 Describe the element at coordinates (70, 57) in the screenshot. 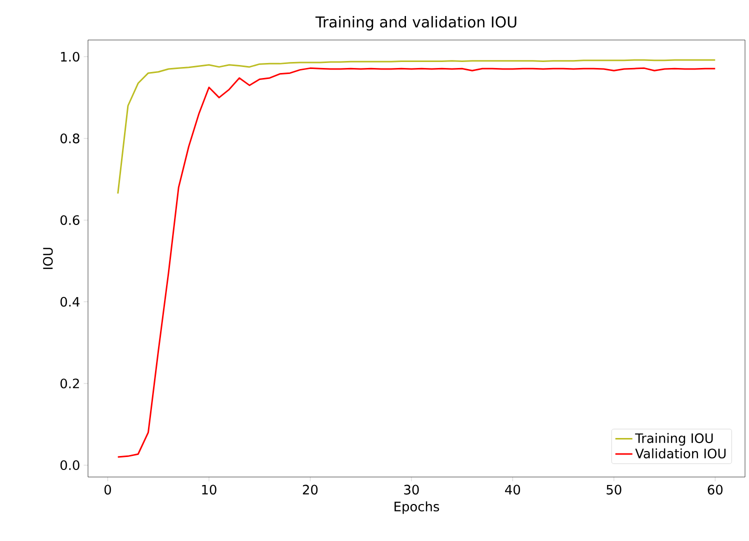

I see `y-tick-label: 1.0` at that location.